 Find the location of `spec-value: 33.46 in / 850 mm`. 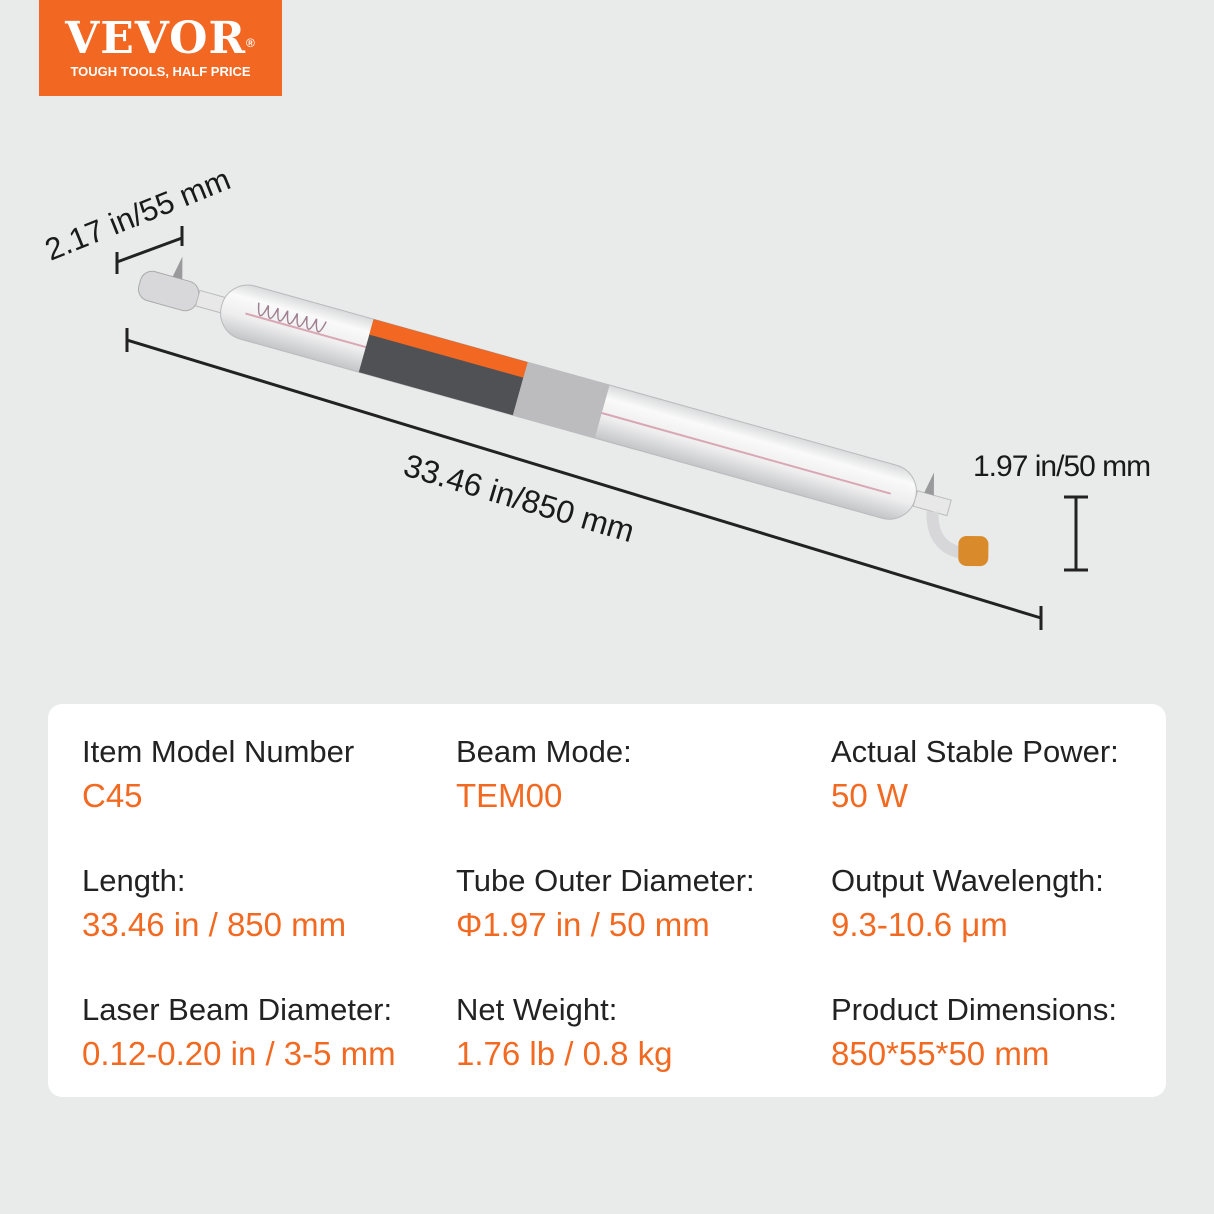

spec-value: 33.46 in / 850 mm is located at coordinates (214, 924).